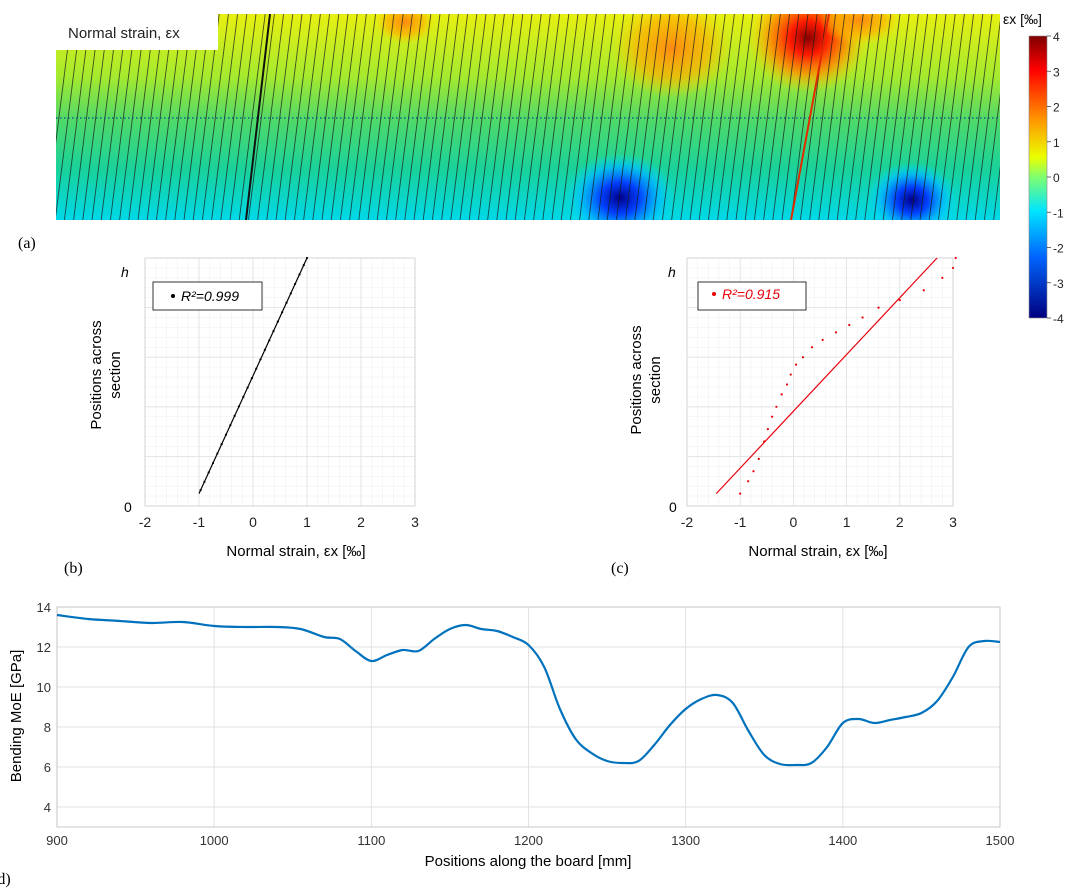 The height and width of the screenshot is (889, 1074). I want to click on colorbar-tick-label: 0, so click(1056, 178).